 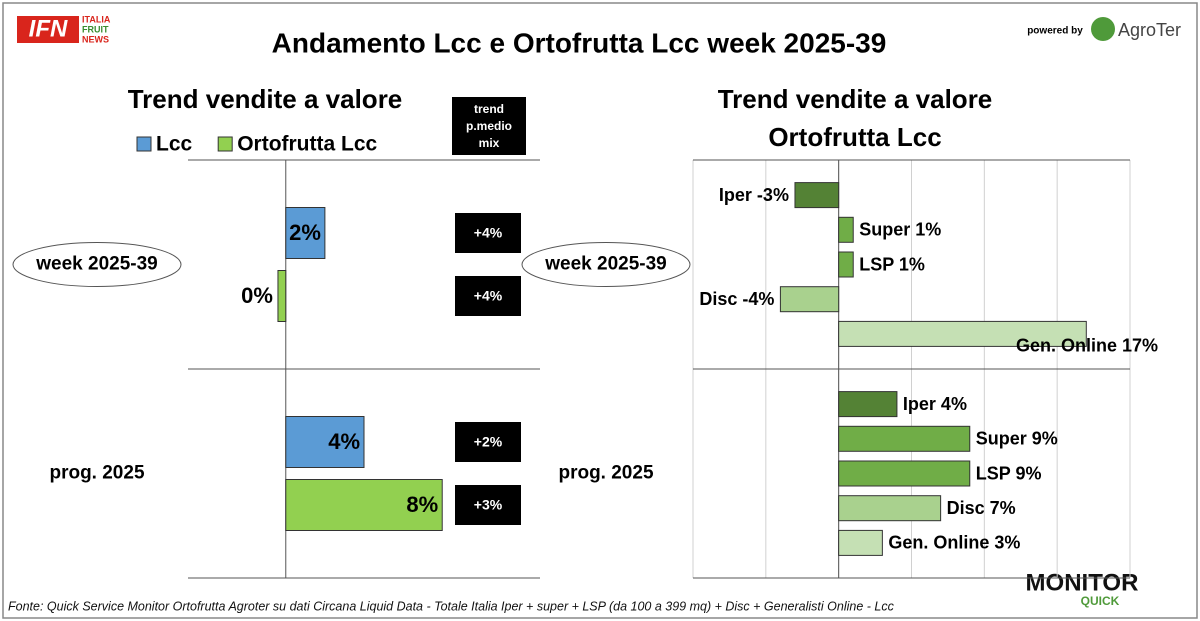 I want to click on value-label: Super 9%, so click(x=1017, y=439).